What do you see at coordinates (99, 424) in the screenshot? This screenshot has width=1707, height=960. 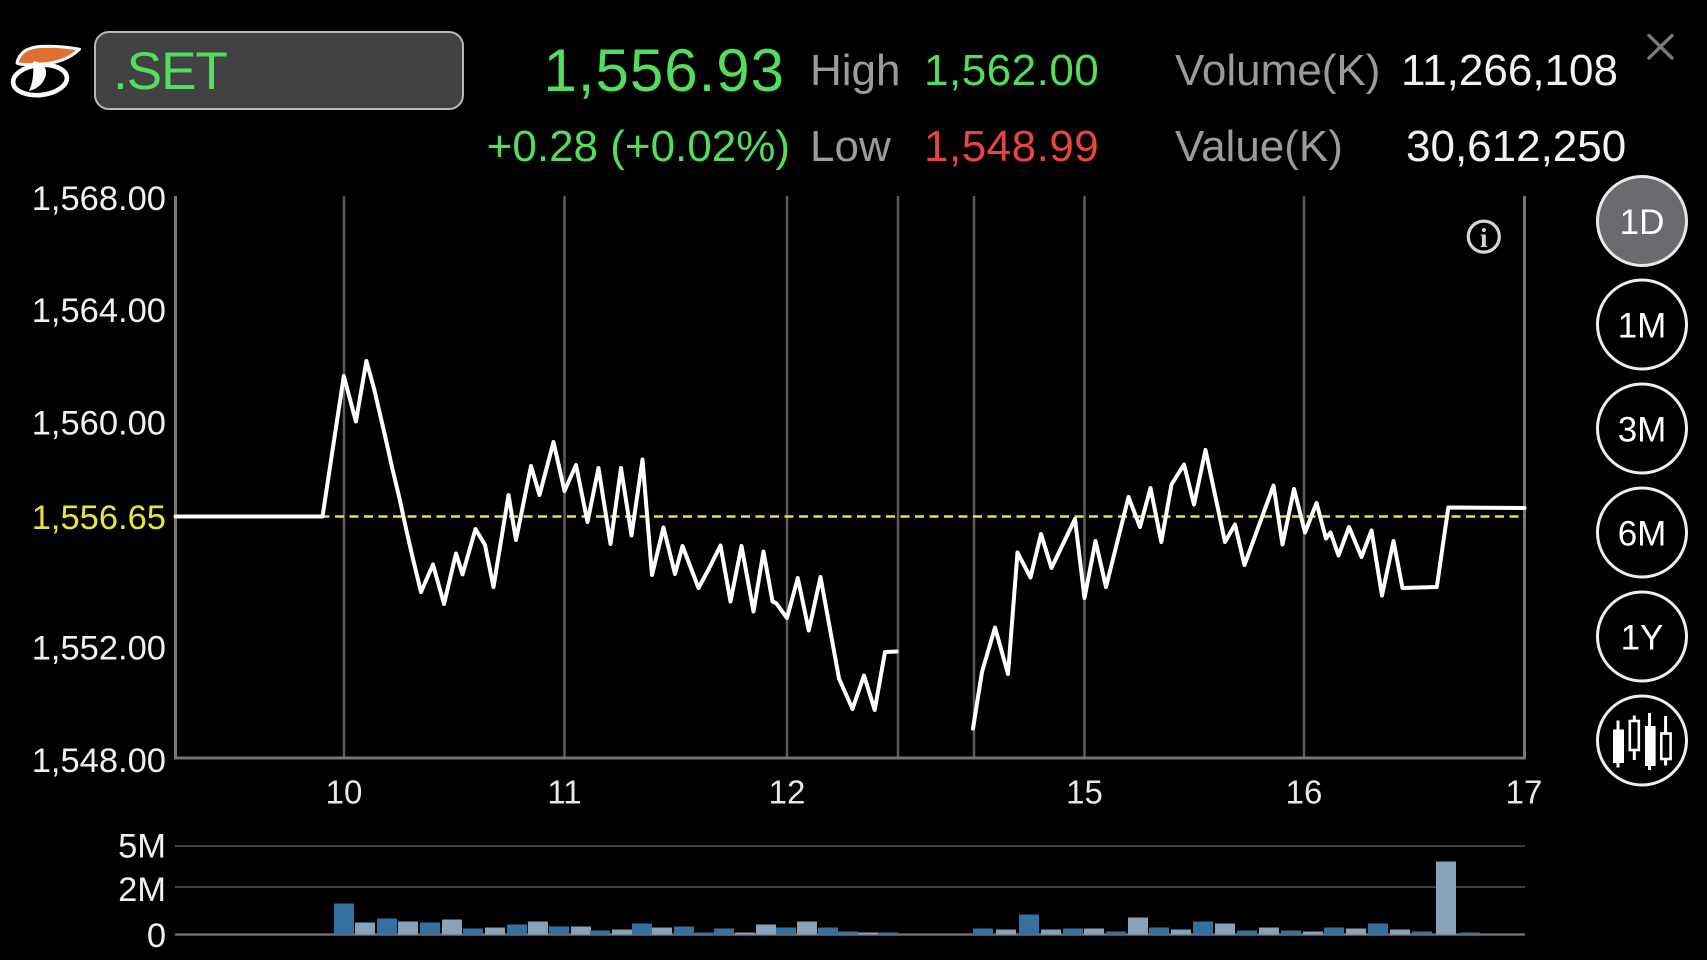 I see `svg-text: 1,560.00` at bounding box center [99, 424].